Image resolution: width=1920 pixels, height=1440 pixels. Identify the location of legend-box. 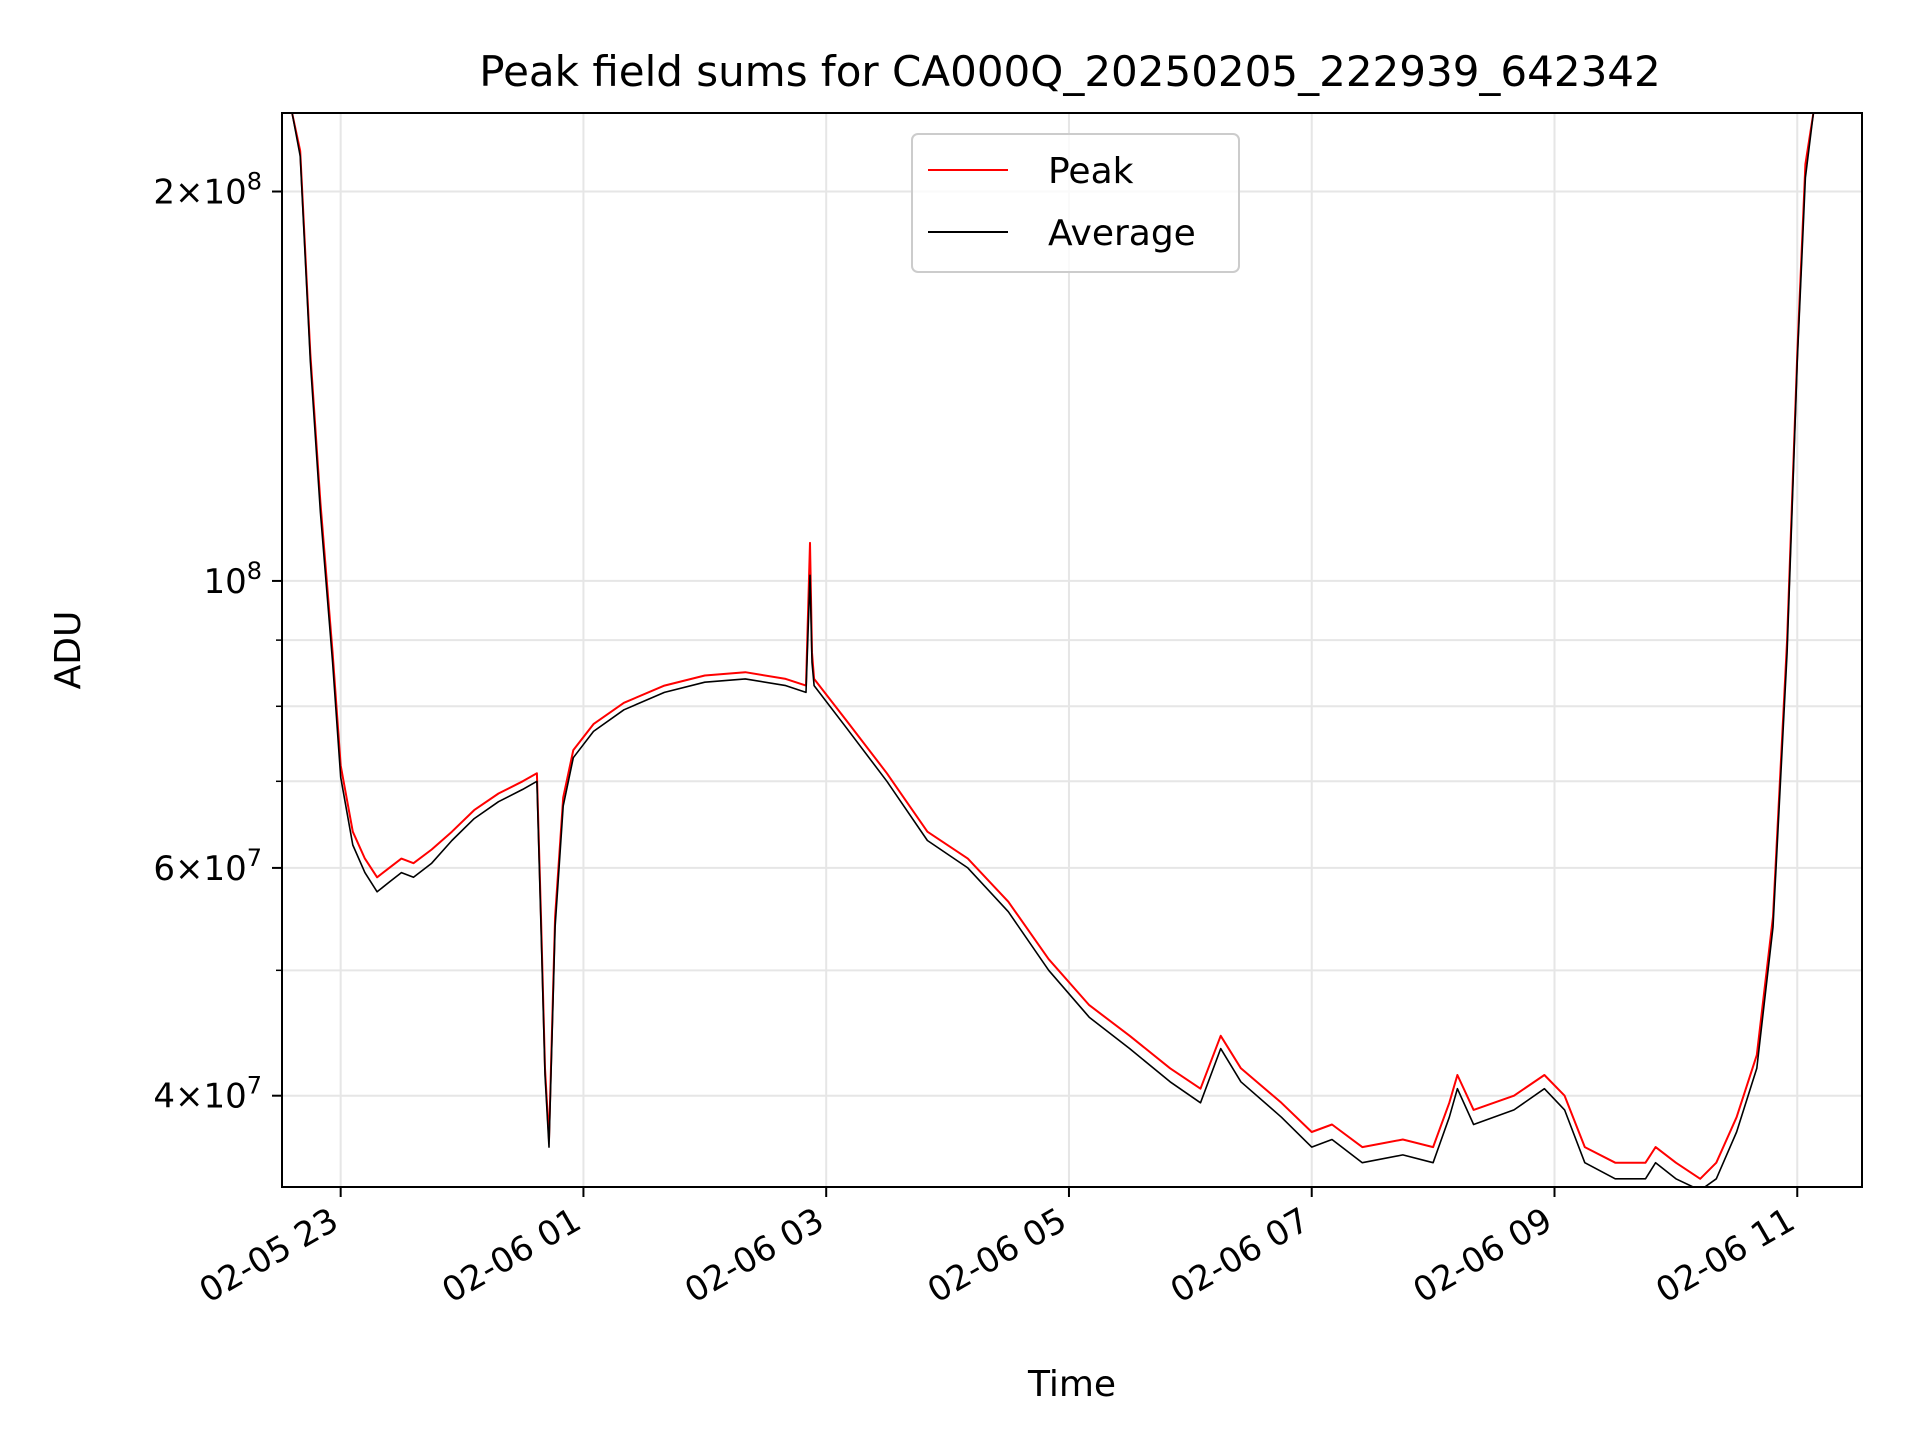
(1075, 203).